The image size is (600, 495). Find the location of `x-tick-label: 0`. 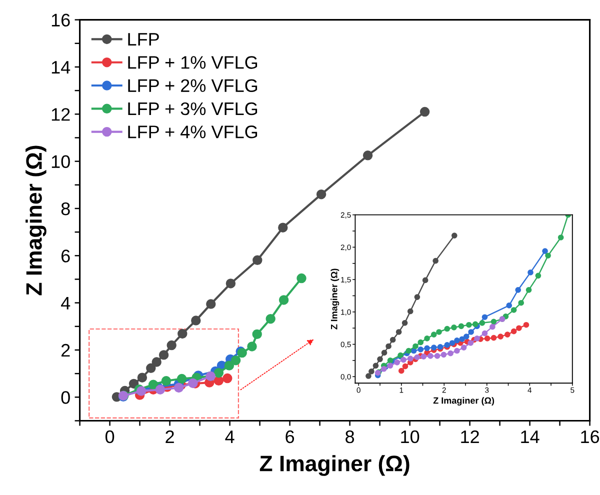

x-tick-label: 0 is located at coordinates (109, 437).